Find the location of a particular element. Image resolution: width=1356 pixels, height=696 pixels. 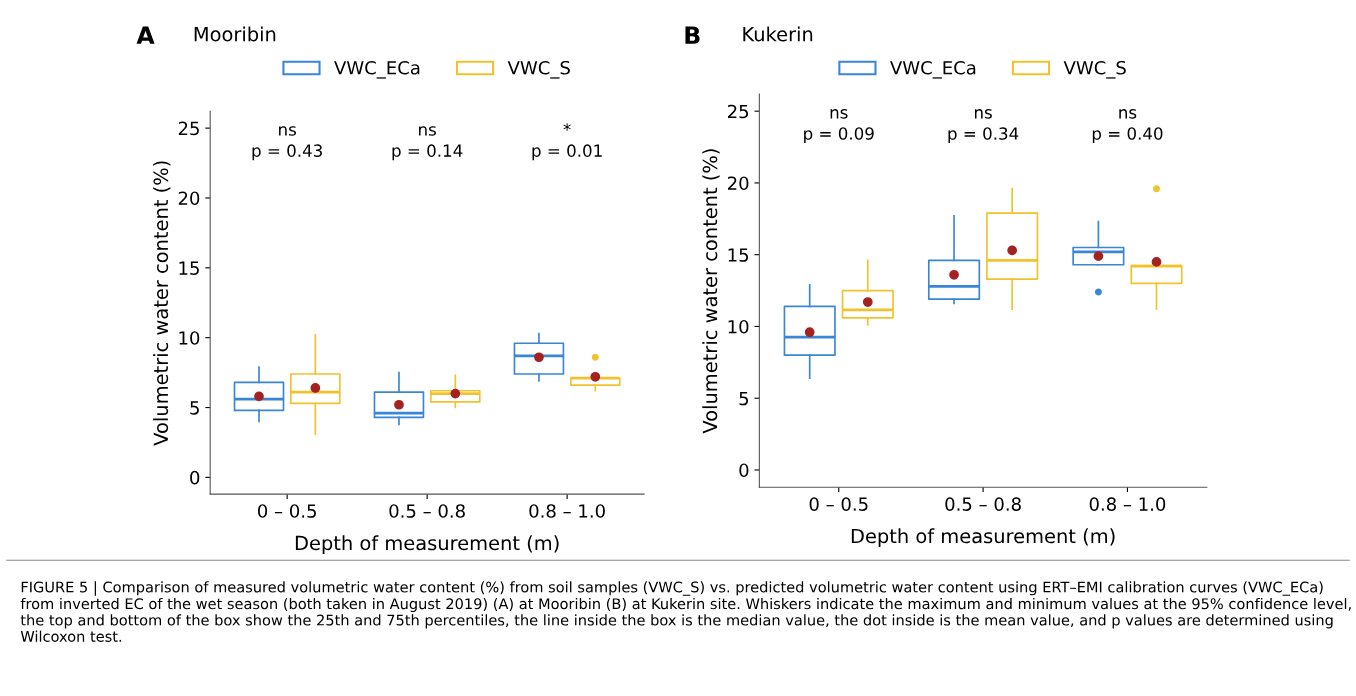

annotation: ns p = 0.40 is located at coordinates (1127, 126).